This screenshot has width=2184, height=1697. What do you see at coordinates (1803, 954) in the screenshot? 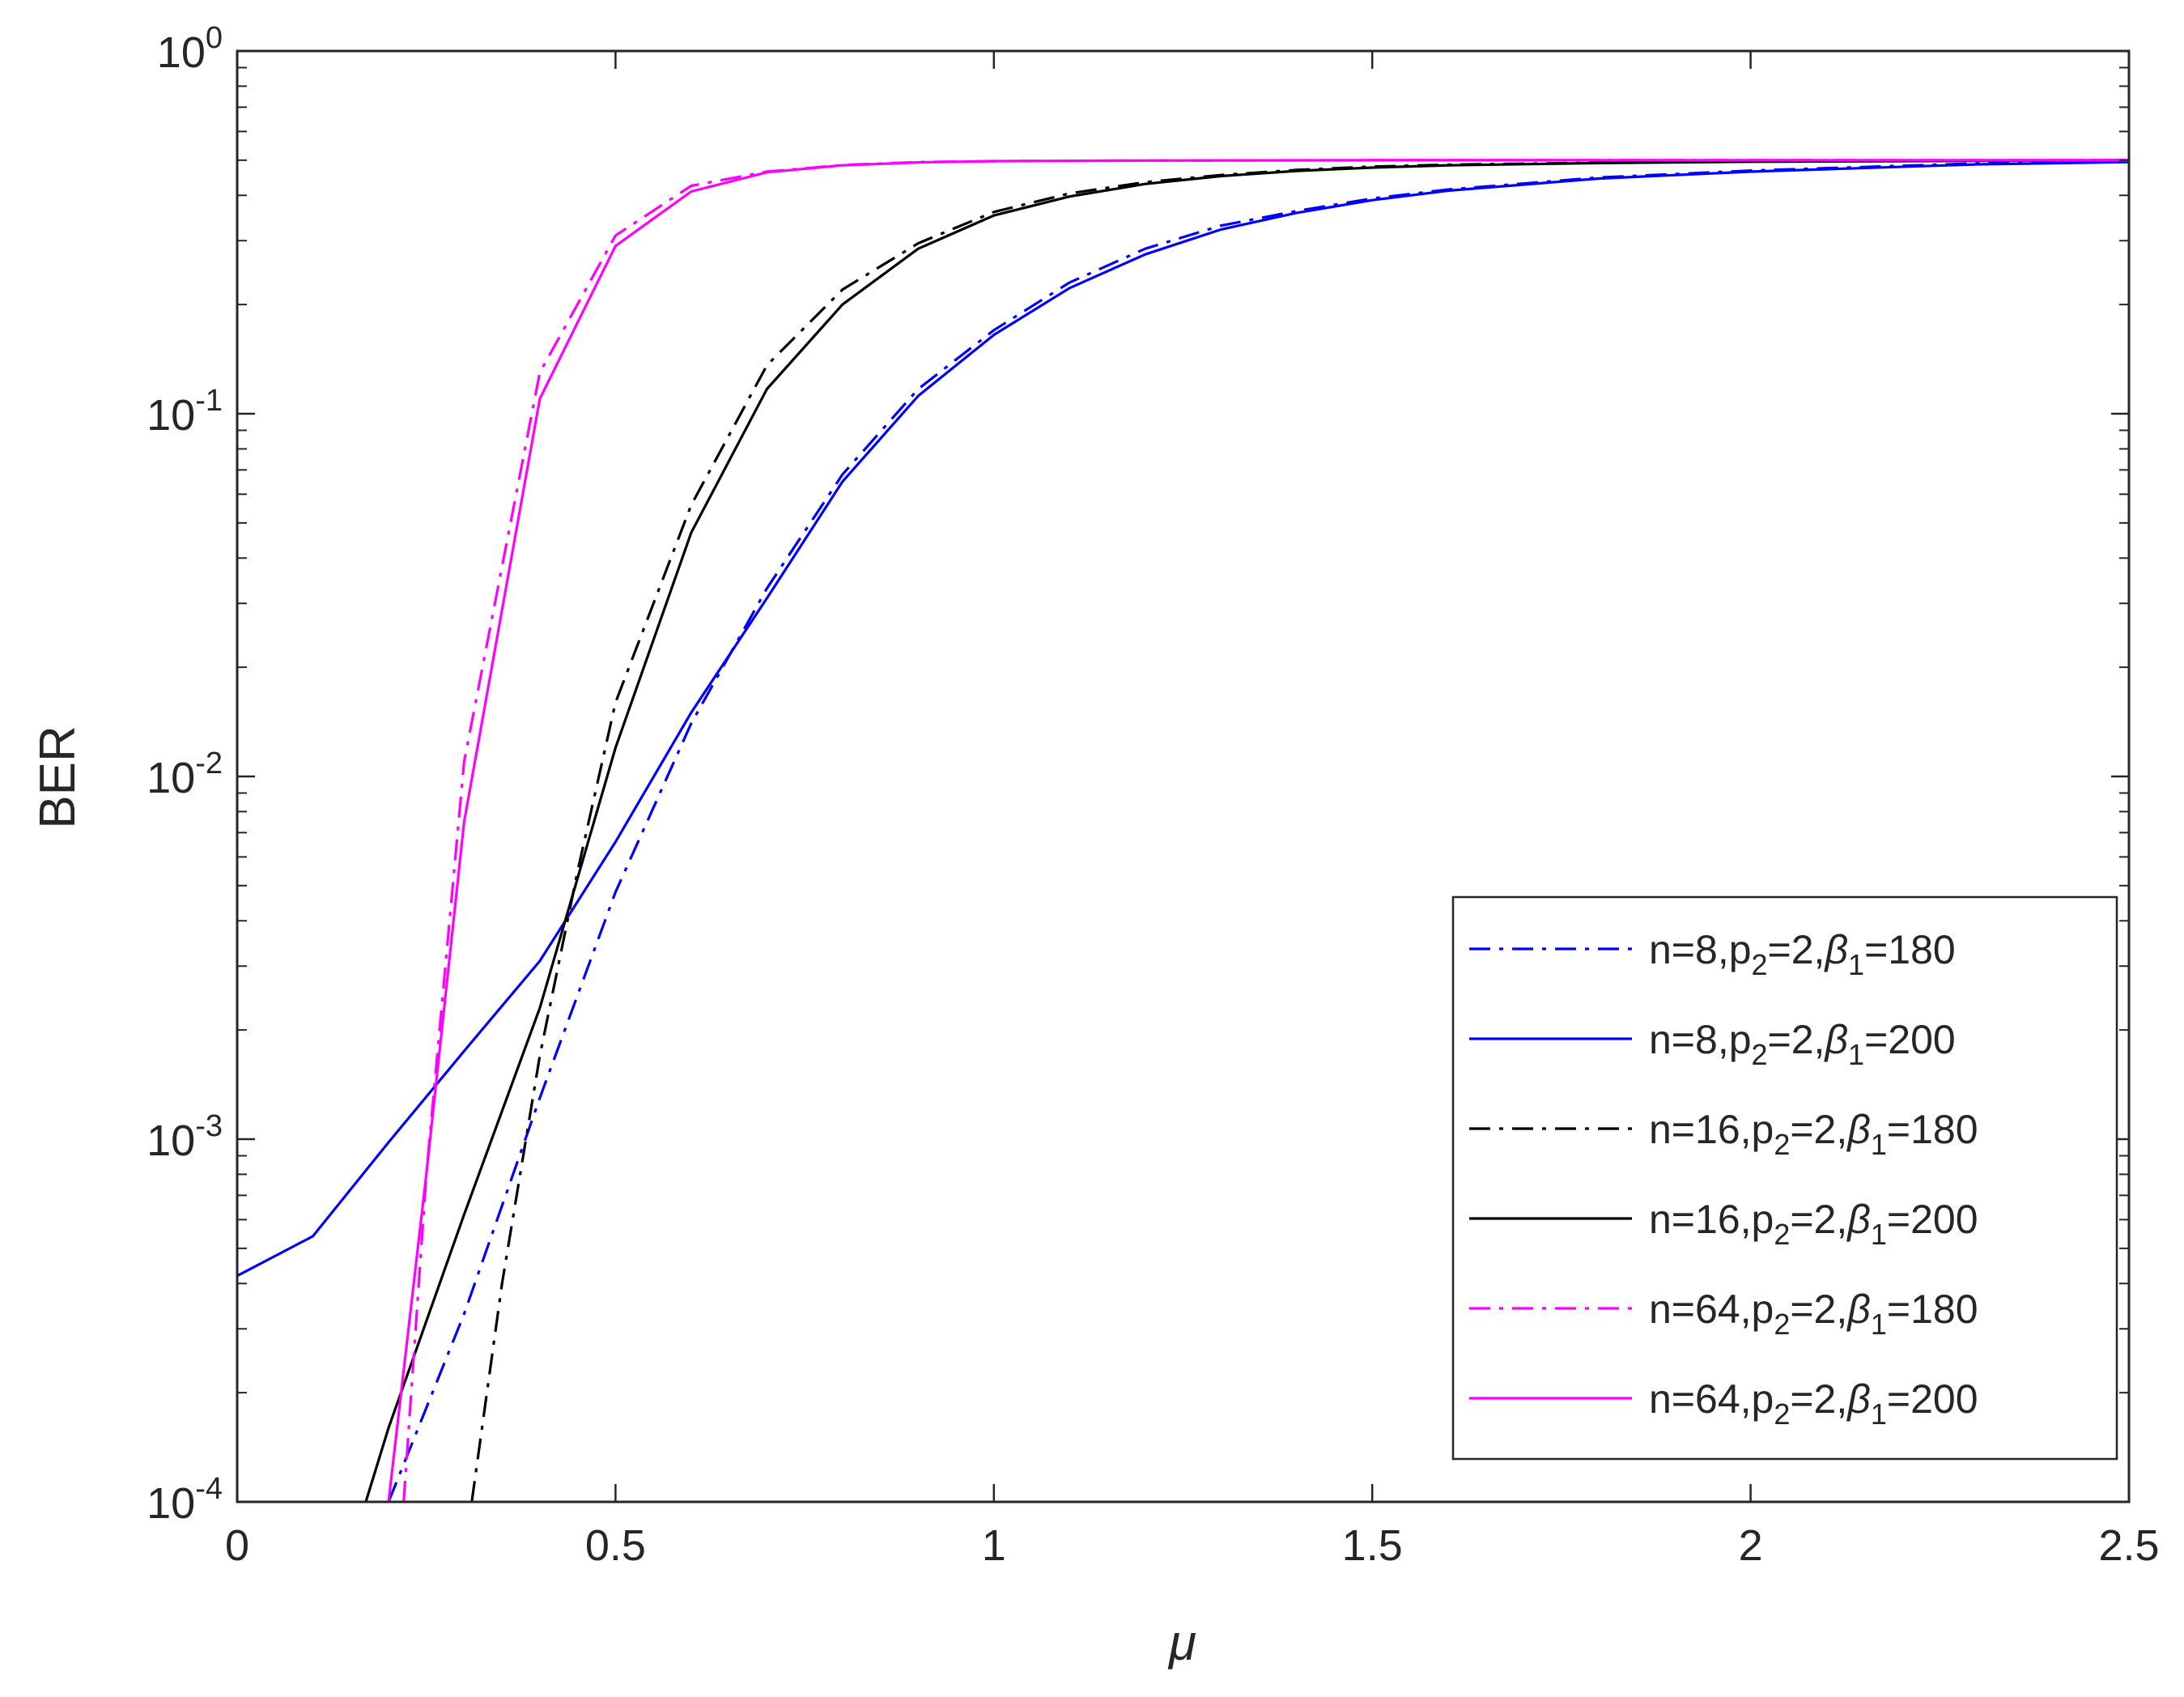
I see `legend-label-1: n=8,p2=2,β1=180` at bounding box center [1803, 954].